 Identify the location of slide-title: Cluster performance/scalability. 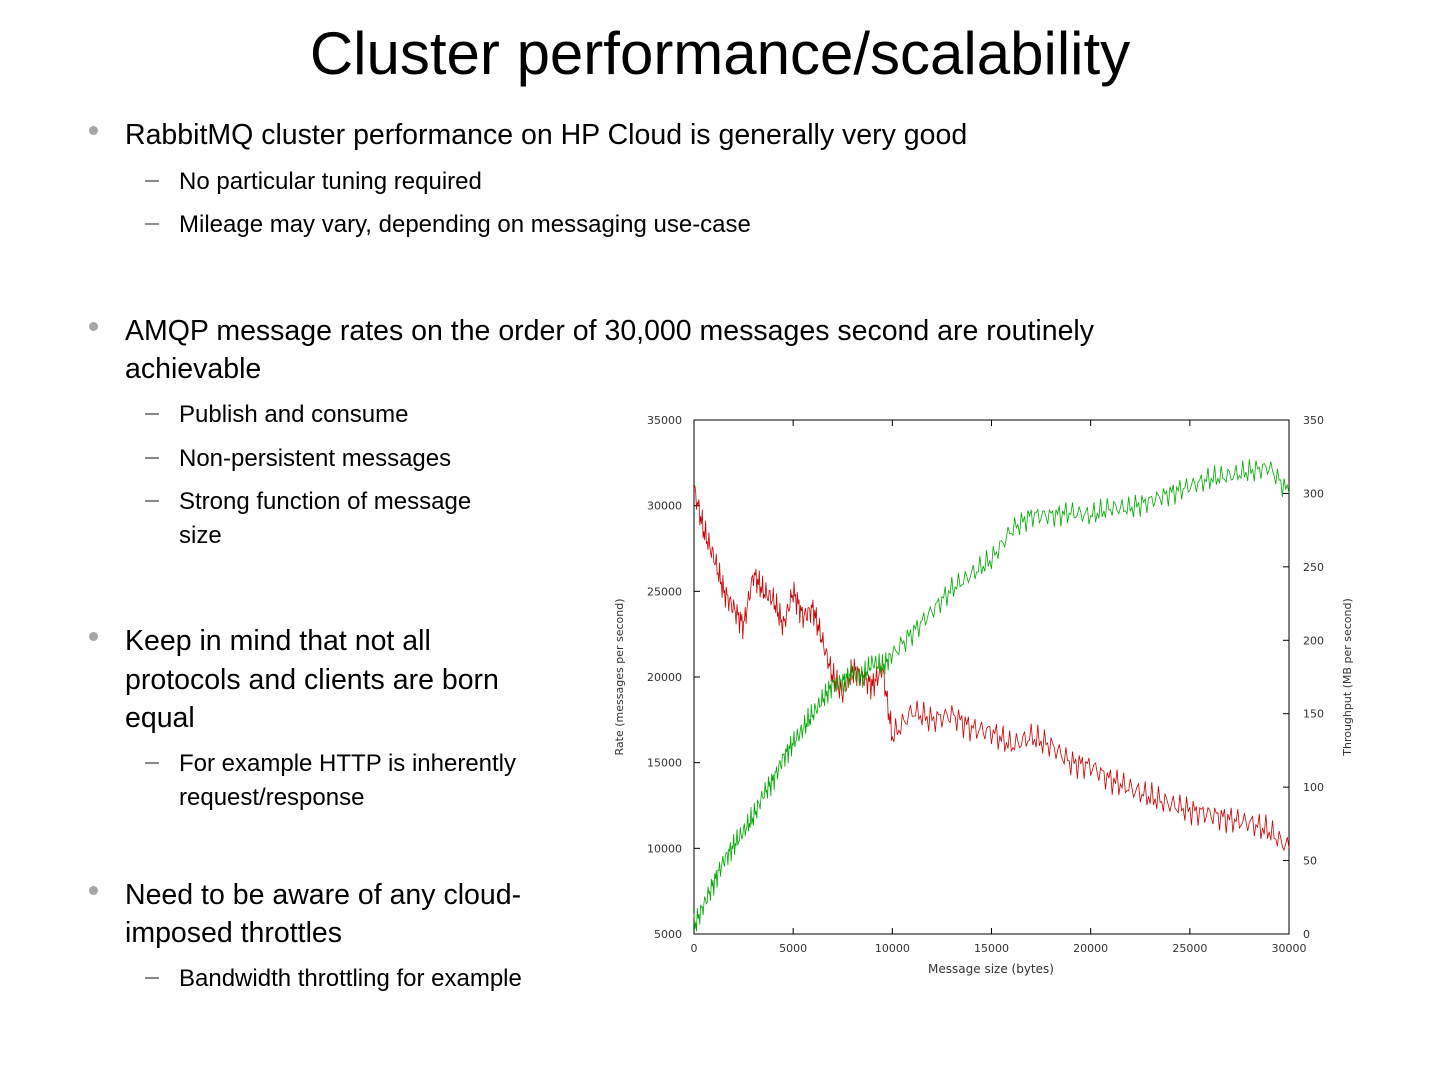
(720, 53).